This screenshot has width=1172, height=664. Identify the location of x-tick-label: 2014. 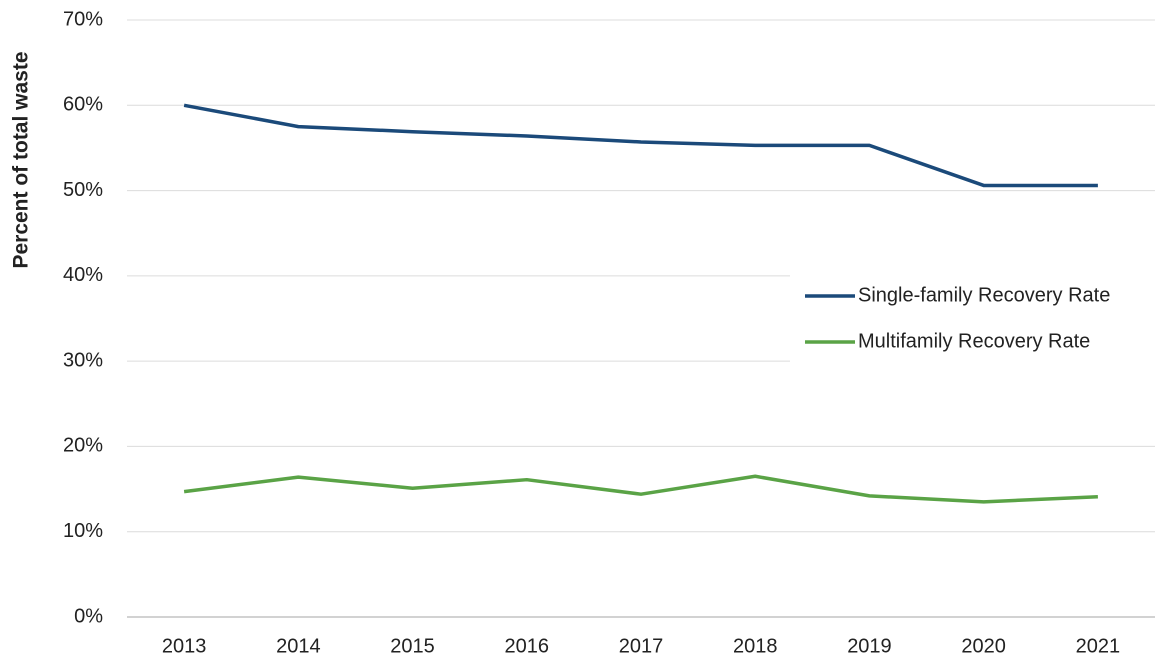
(298, 646).